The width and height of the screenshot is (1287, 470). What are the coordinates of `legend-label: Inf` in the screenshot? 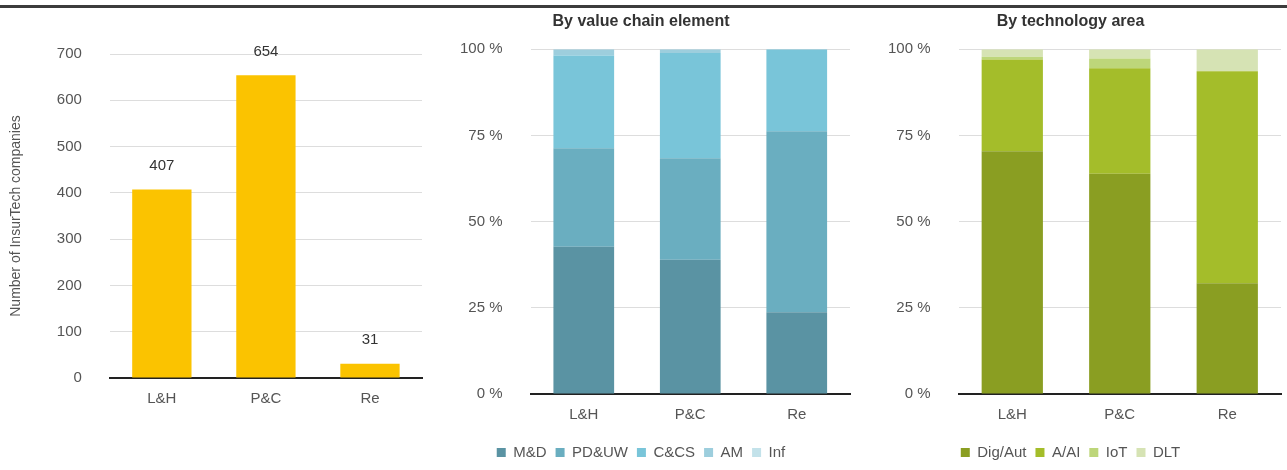 It's located at (777, 451).